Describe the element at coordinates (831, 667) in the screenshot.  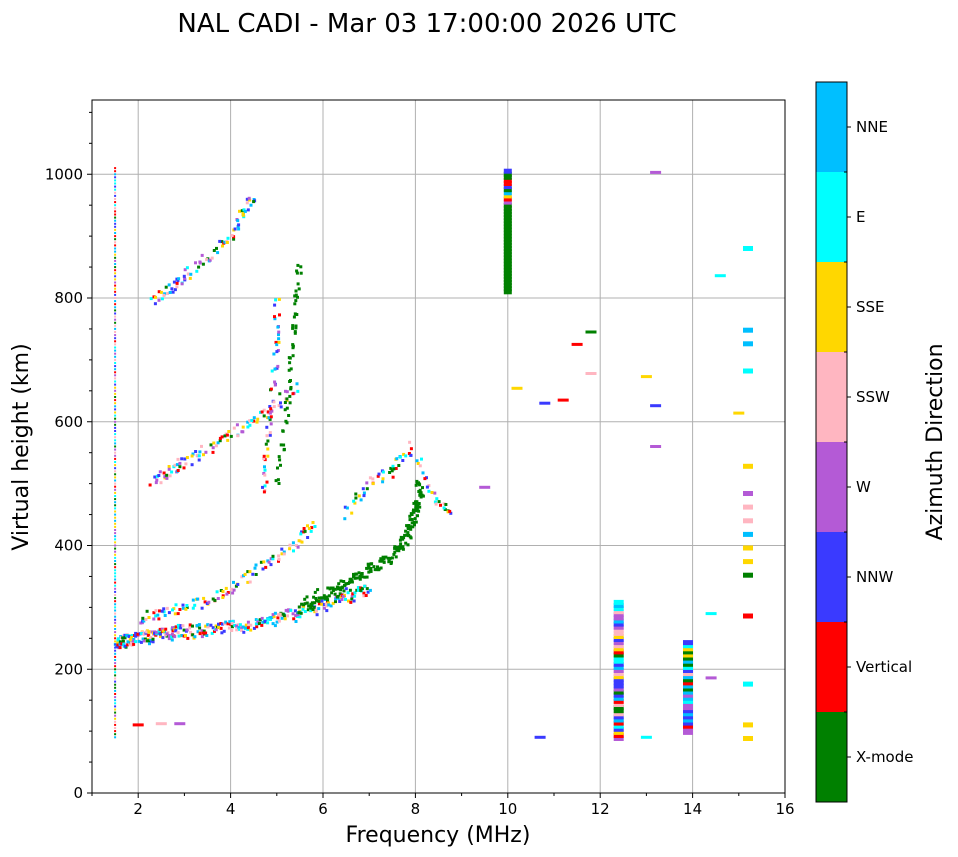
I see `colorbar-segment` at that location.